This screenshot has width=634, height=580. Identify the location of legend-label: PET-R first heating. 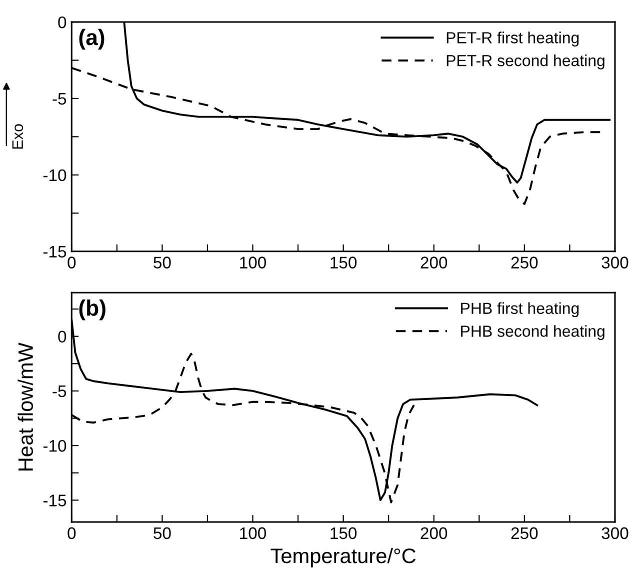
(512, 39).